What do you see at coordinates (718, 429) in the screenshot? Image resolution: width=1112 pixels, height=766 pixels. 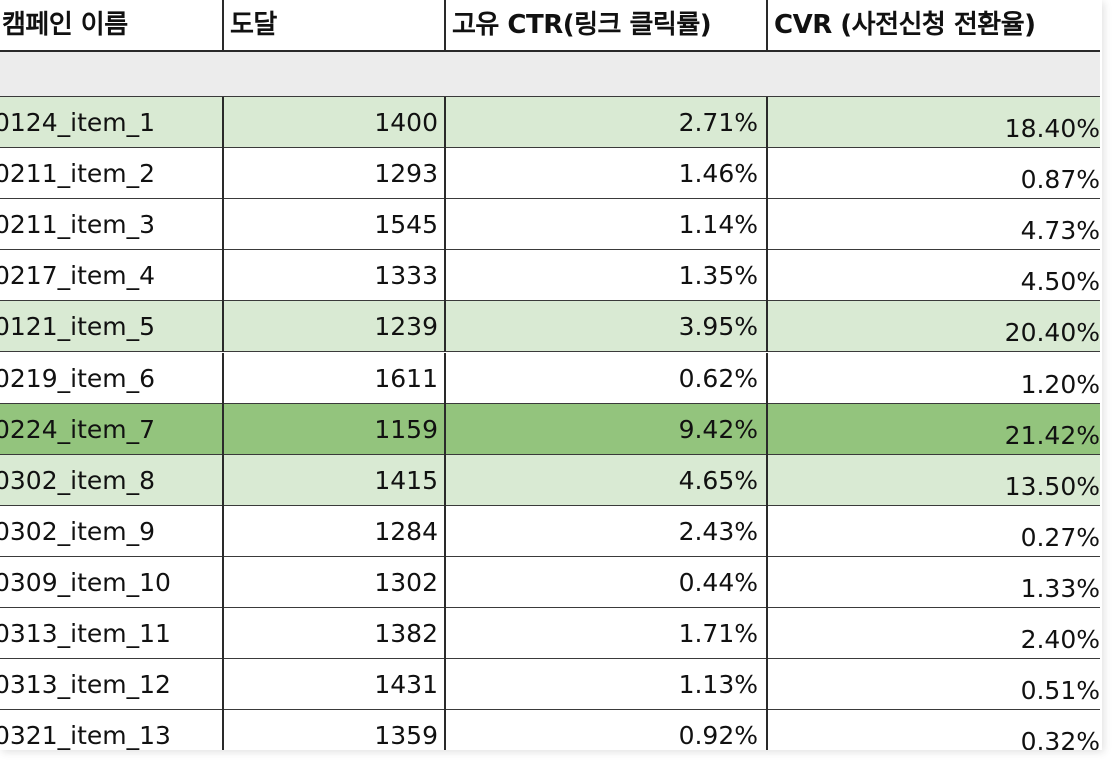 I see `cell-ctr: 9.42%` at bounding box center [718, 429].